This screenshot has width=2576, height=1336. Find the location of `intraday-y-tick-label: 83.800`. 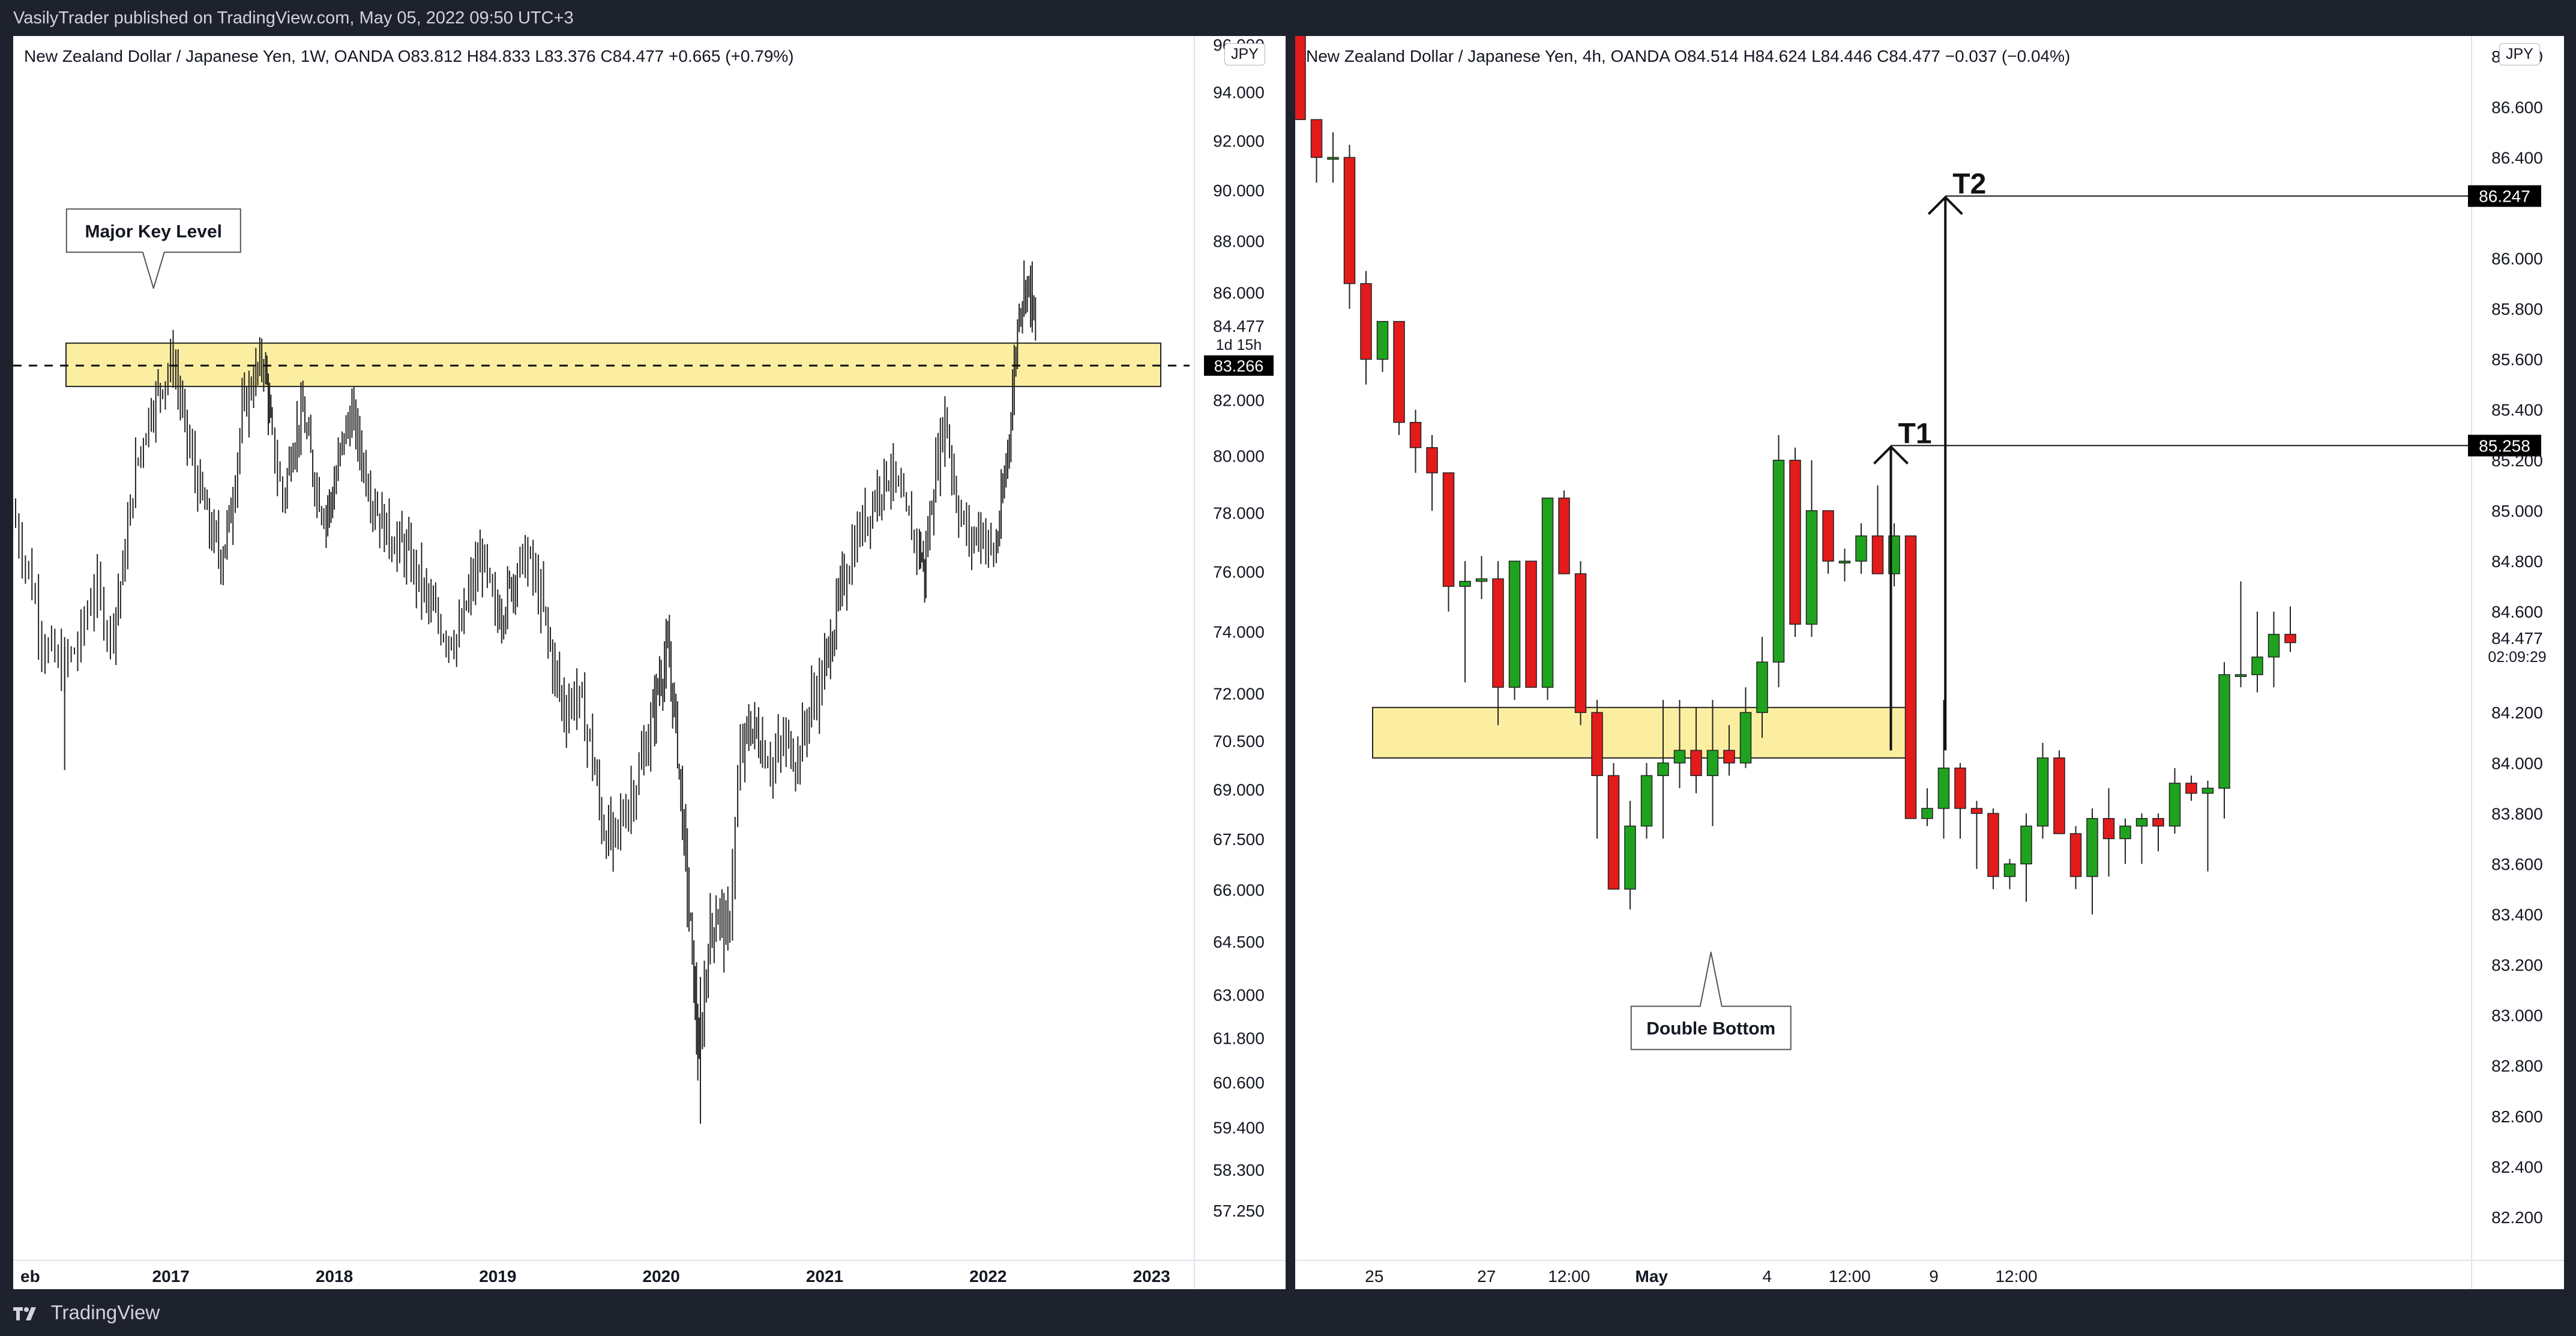

intraday-y-tick-label: 83.800 is located at coordinates (2517, 814).